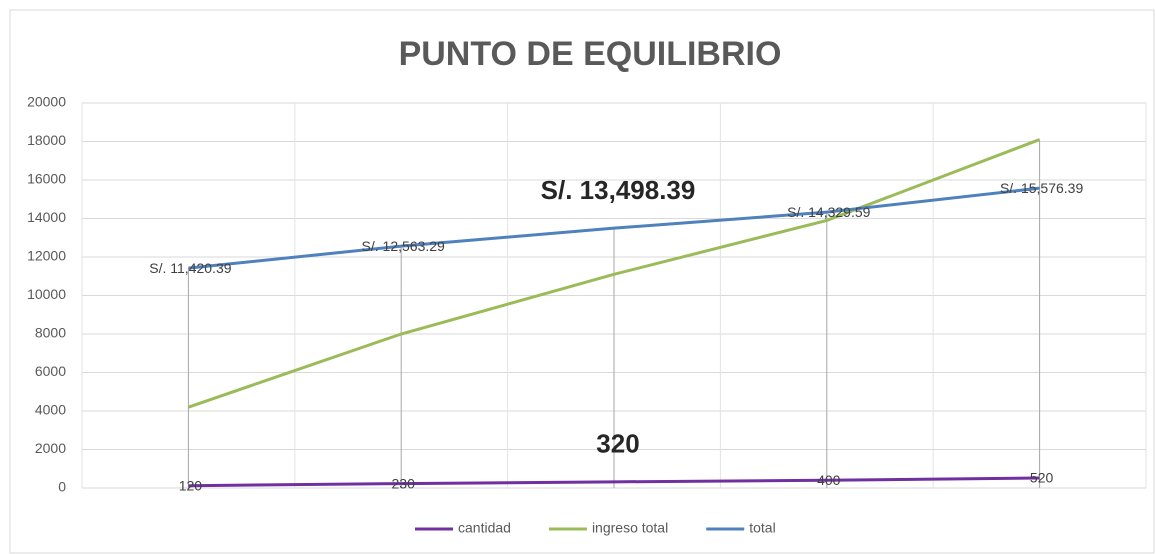 The image size is (1155, 554). What do you see at coordinates (46, 217) in the screenshot?
I see `y-tick-label: 14000` at bounding box center [46, 217].